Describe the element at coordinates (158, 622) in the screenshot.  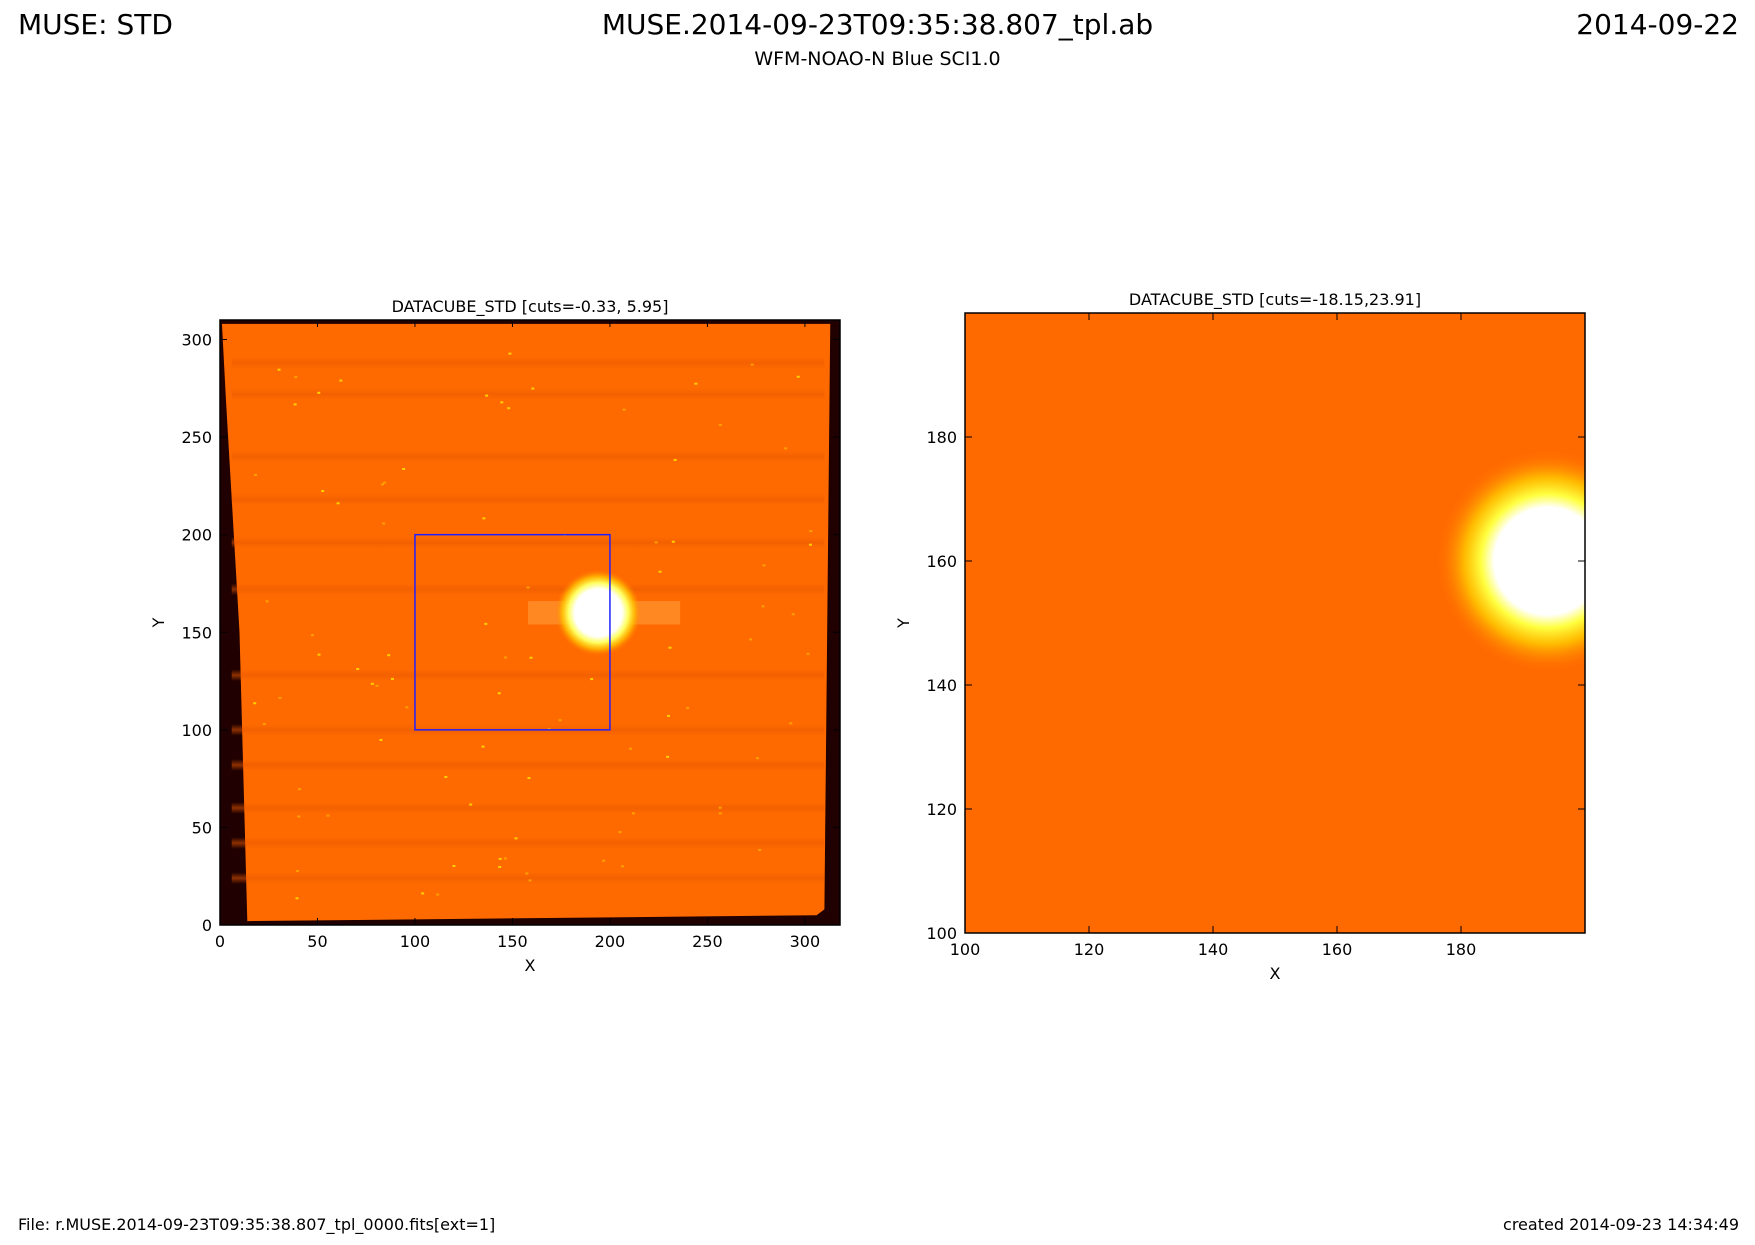
I see `y-axis-label: Y` at that location.